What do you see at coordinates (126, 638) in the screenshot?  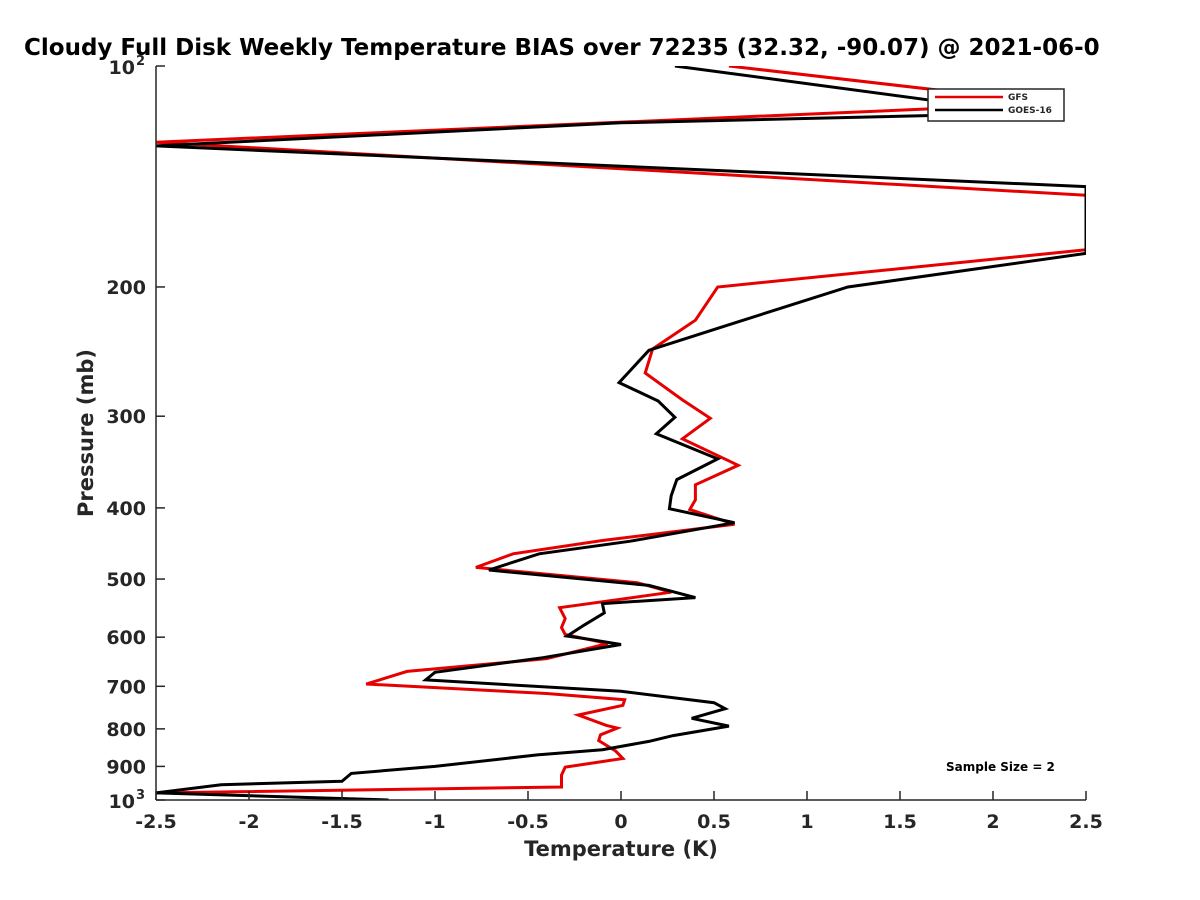 I see `y-tick-label: 600` at bounding box center [126, 638].